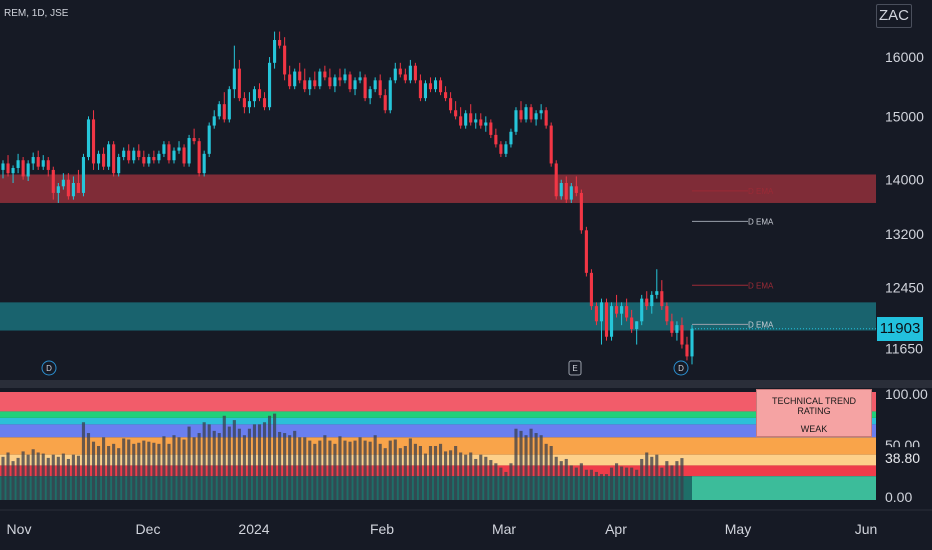 This screenshot has width=932, height=550. I want to click on zone-resistance, so click(438, 188).